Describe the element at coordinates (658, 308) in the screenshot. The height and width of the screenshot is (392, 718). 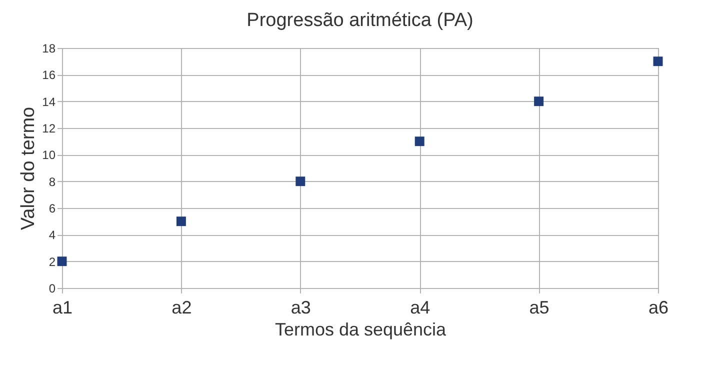
I see `x-tick-label: a6` at that location.